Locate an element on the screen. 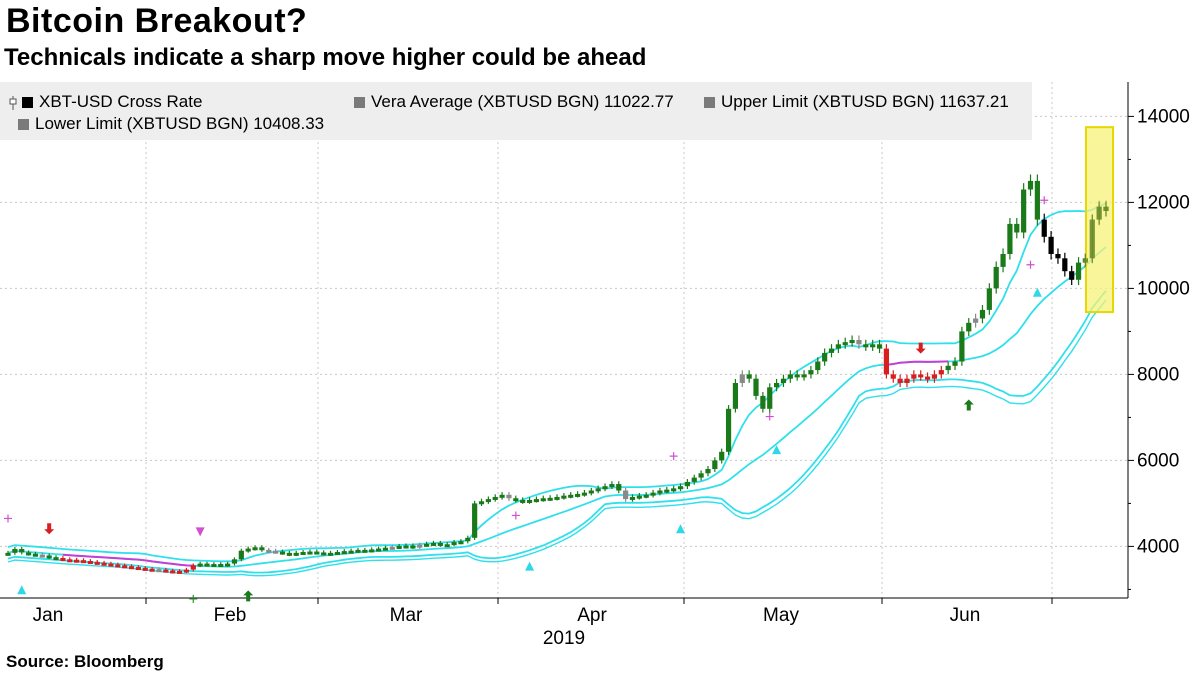 The width and height of the screenshot is (1200, 675). legend-item-upper-limit: Upper Limit (XBTUSD BGN) 11637.21 is located at coordinates (856, 102).